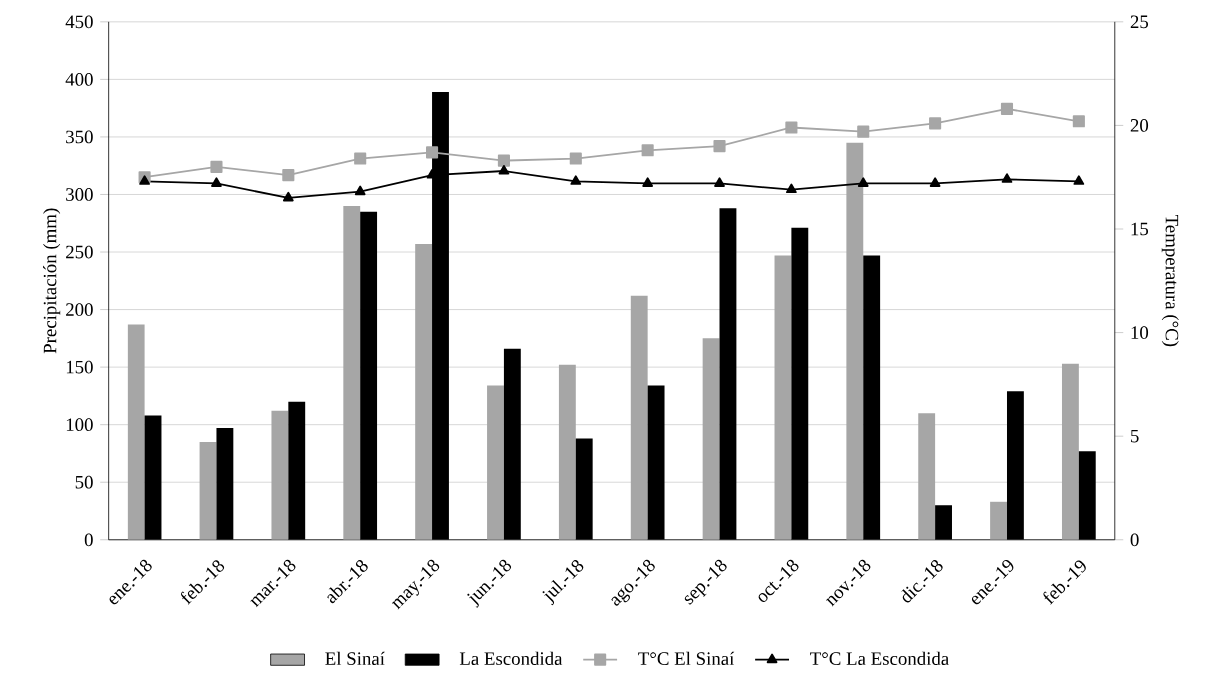 The height and width of the screenshot is (680, 1214). What do you see at coordinates (879, 658) in the screenshot?
I see `legend-label: T°C La Escondida` at bounding box center [879, 658].